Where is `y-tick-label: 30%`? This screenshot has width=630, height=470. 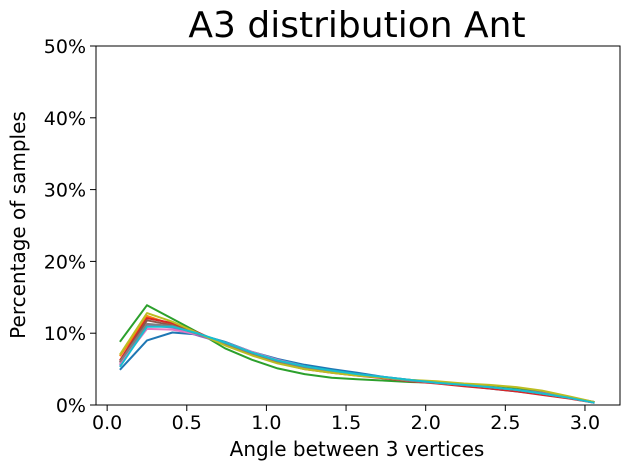 y-tick-label: 30% is located at coordinates (65, 191).